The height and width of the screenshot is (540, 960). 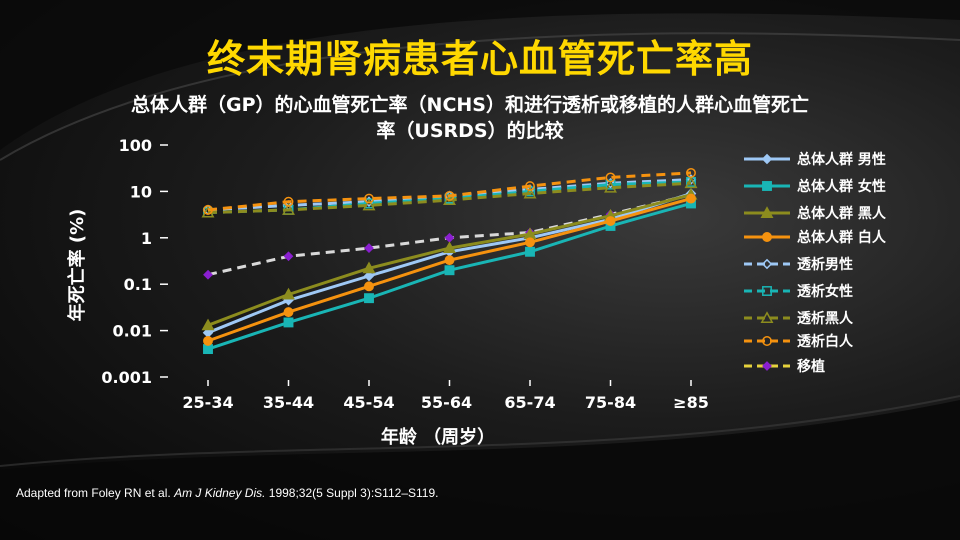 I want to click on citation-prefix: Adapted from Foley RN et al., so click(x=95, y=493).